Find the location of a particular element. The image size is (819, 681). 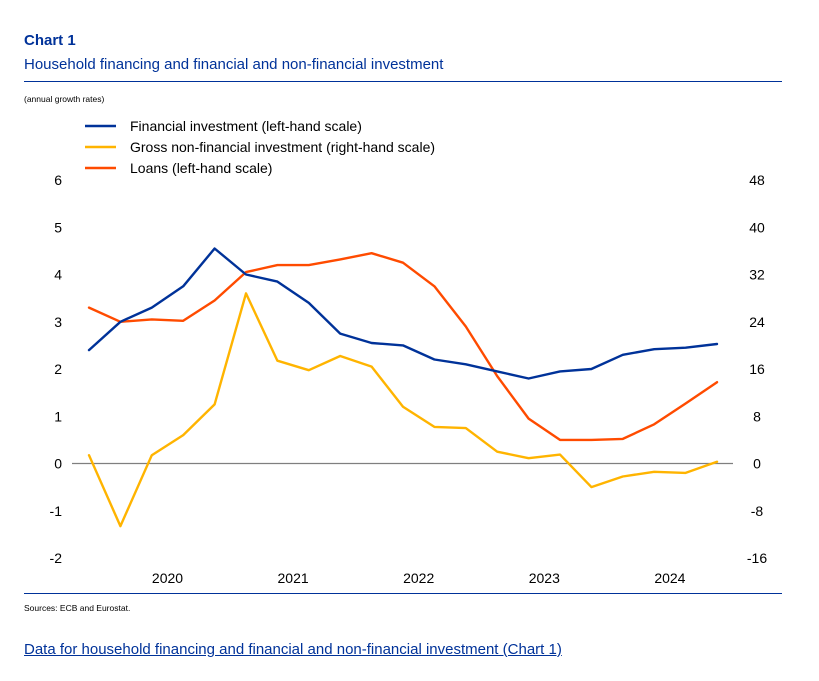

left-axis-tick-label: 3 is located at coordinates (58, 322).